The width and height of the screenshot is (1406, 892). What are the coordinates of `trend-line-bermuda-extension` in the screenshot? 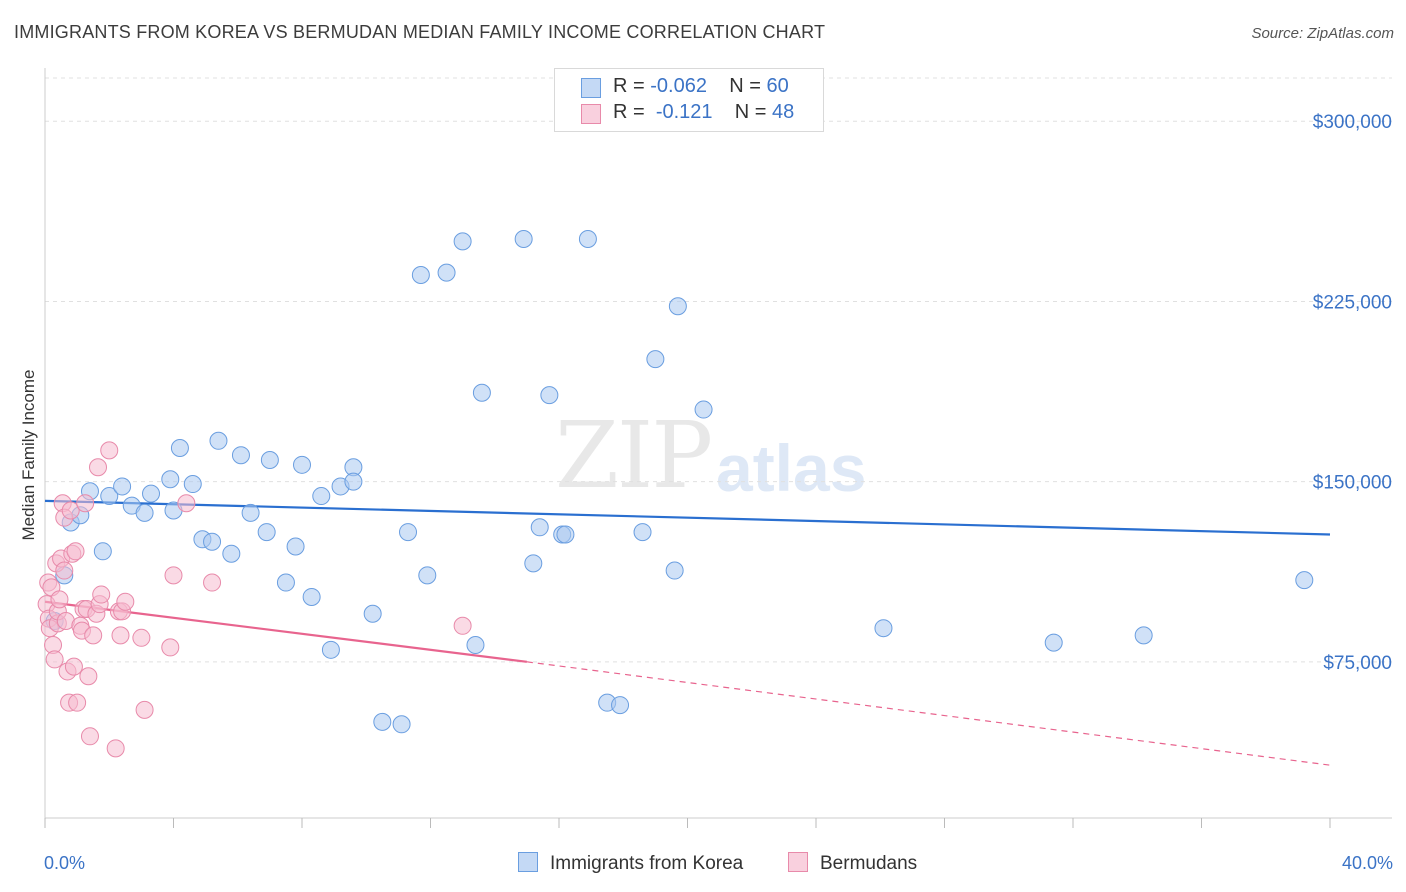 It's located at (928, 713).